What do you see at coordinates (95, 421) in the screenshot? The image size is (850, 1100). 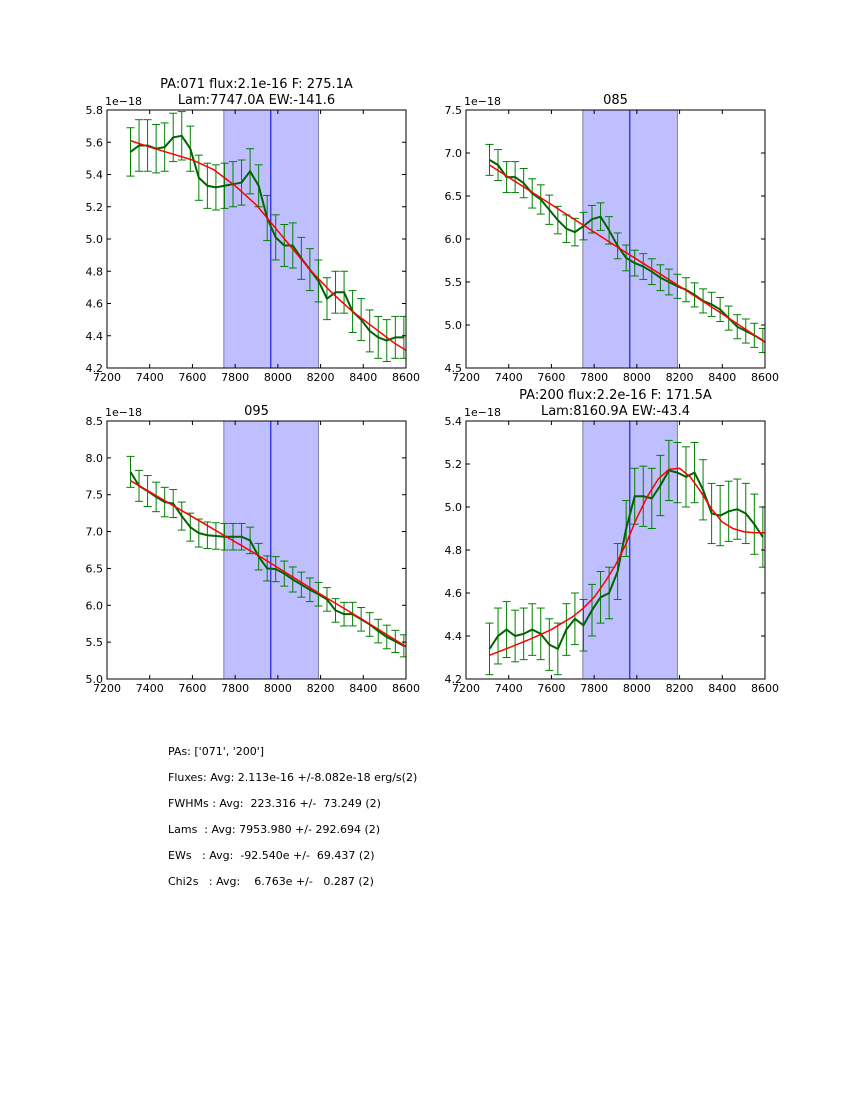 I see `y-tick-label: 8.5` at bounding box center [95, 421].